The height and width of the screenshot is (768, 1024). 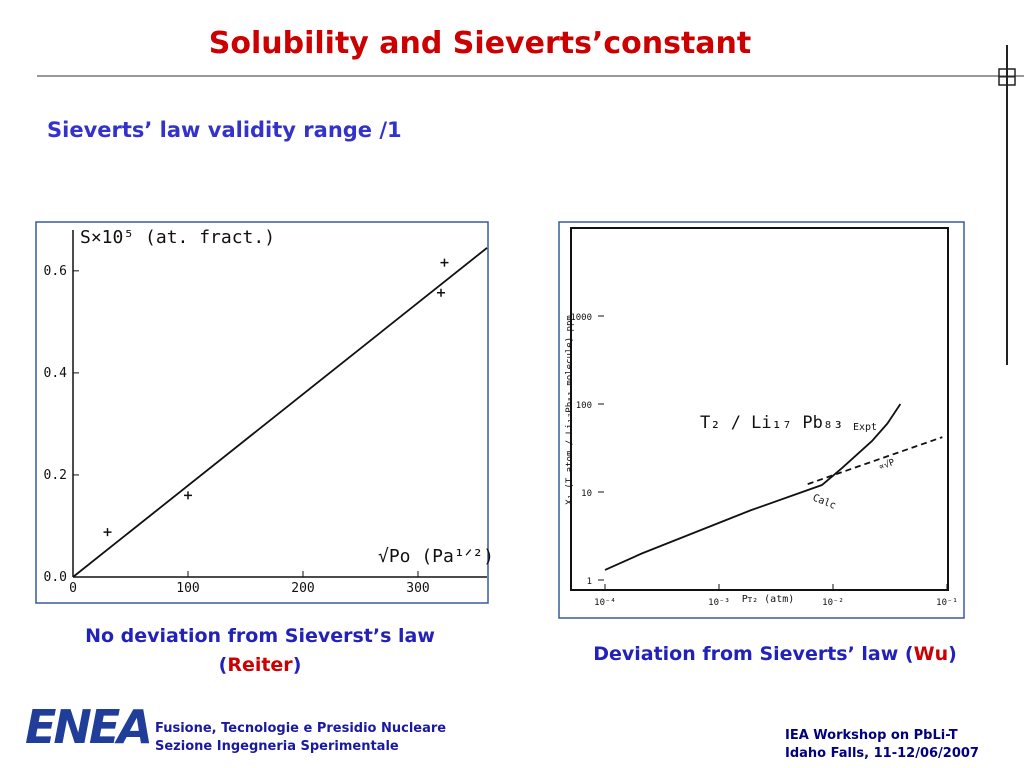 I want to click on caption-author: Reiter, so click(x=260, y=665).